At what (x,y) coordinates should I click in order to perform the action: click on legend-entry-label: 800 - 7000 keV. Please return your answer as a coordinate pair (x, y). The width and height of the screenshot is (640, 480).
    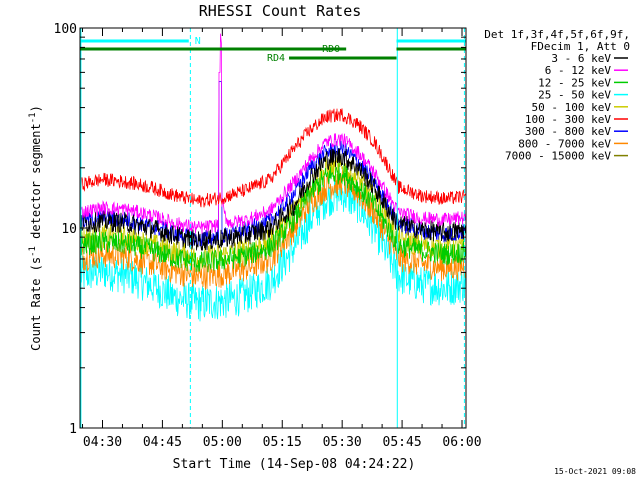
    Looking at the image, I should click on (564, 143).